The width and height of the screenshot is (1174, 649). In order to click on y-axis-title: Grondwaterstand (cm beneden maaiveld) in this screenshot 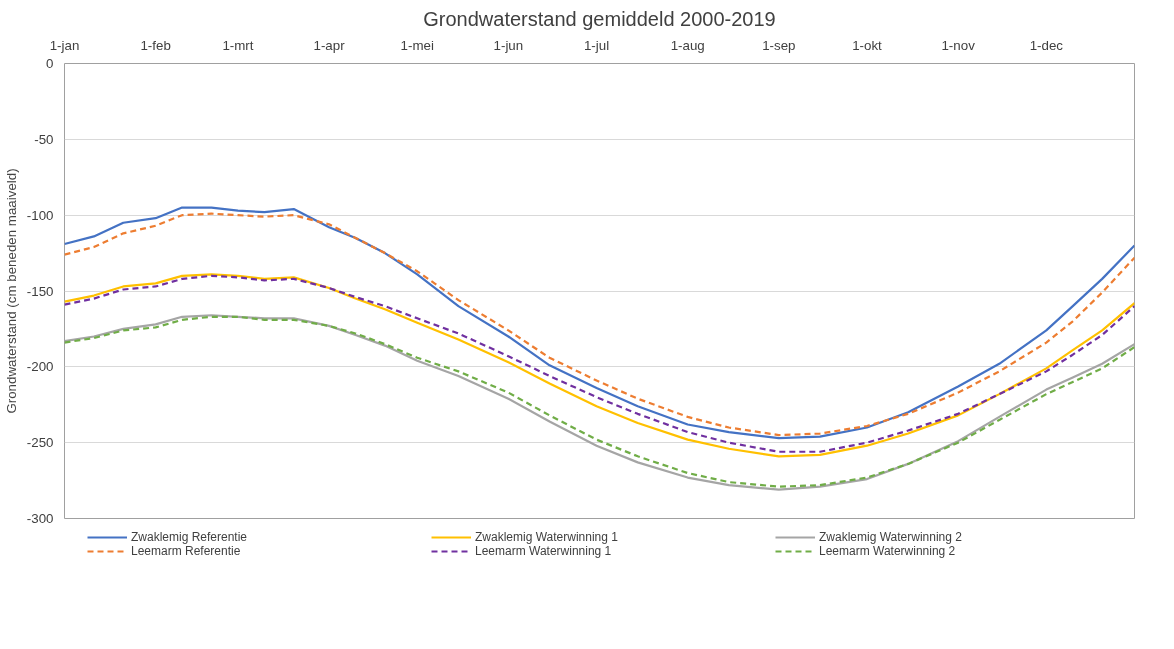, I will do `click(11, 291)`.